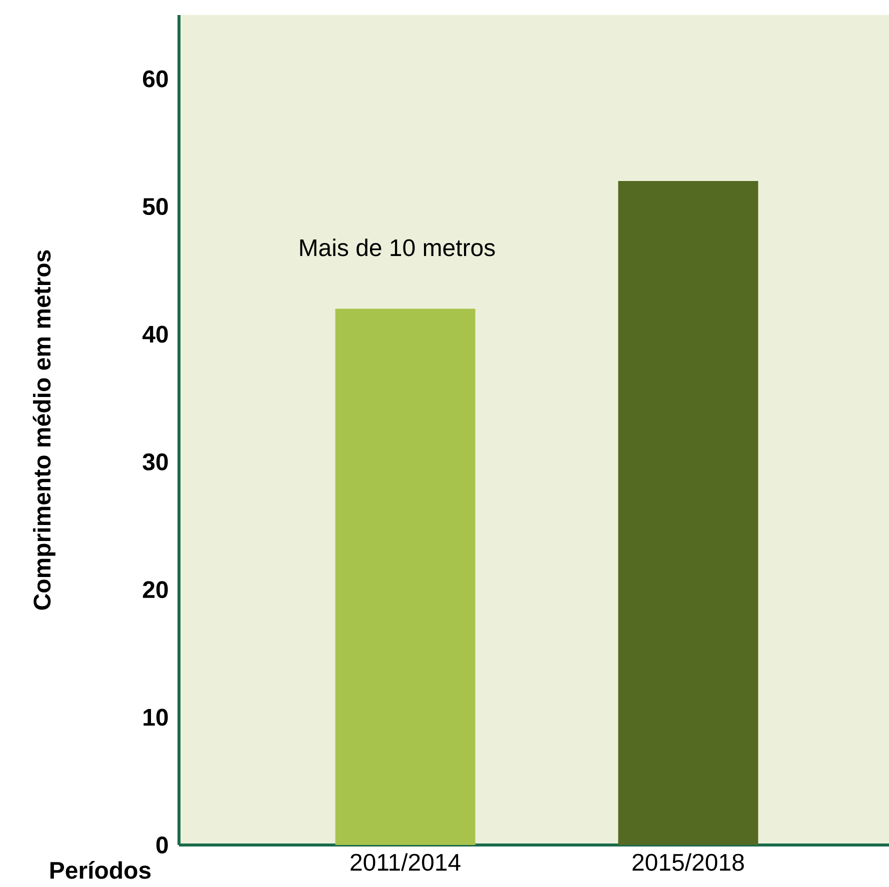  What do you see at coordinates (155, 461) in the screenshot?
I see `y-tick-label: 30` at bounding box center [155, 461].